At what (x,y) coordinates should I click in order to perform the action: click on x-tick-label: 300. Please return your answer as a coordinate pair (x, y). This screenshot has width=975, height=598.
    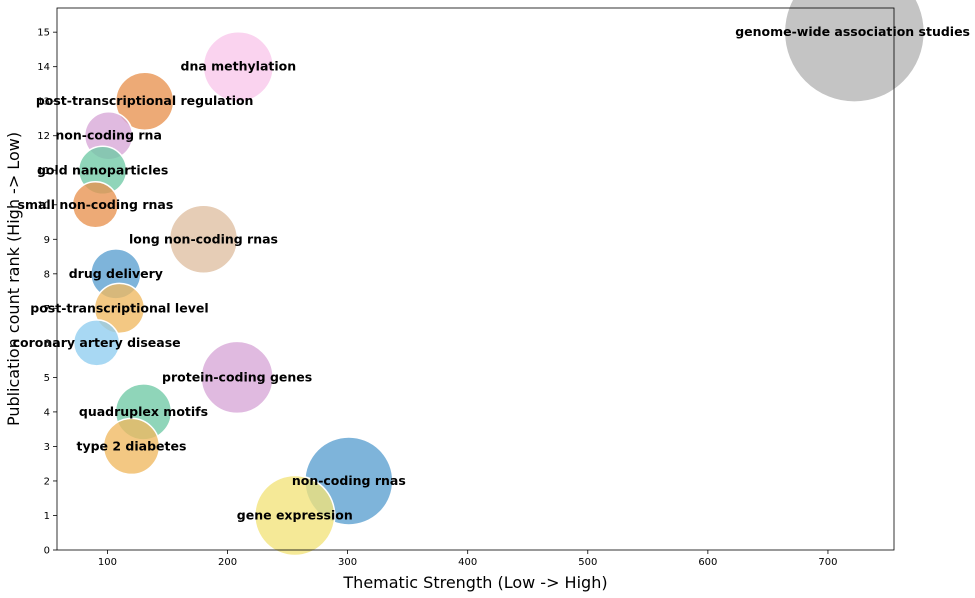
    Looking at the image, I should click on (347, 562).